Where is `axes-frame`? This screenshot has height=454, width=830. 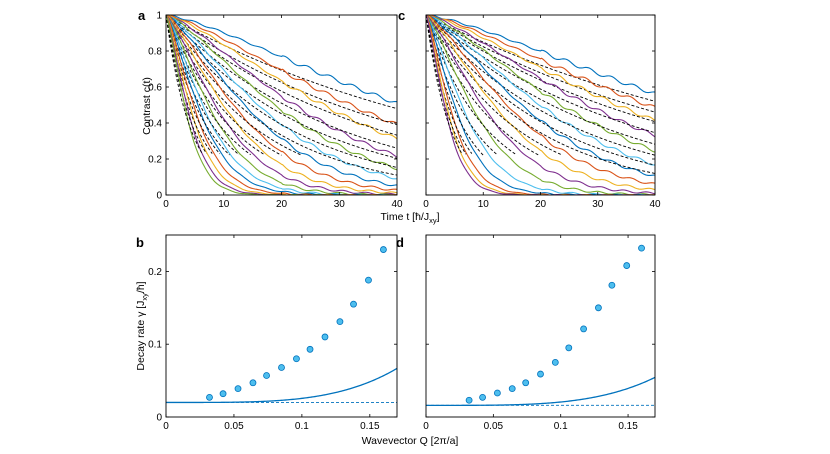 axes-frame is located at coordinates (540, 105).